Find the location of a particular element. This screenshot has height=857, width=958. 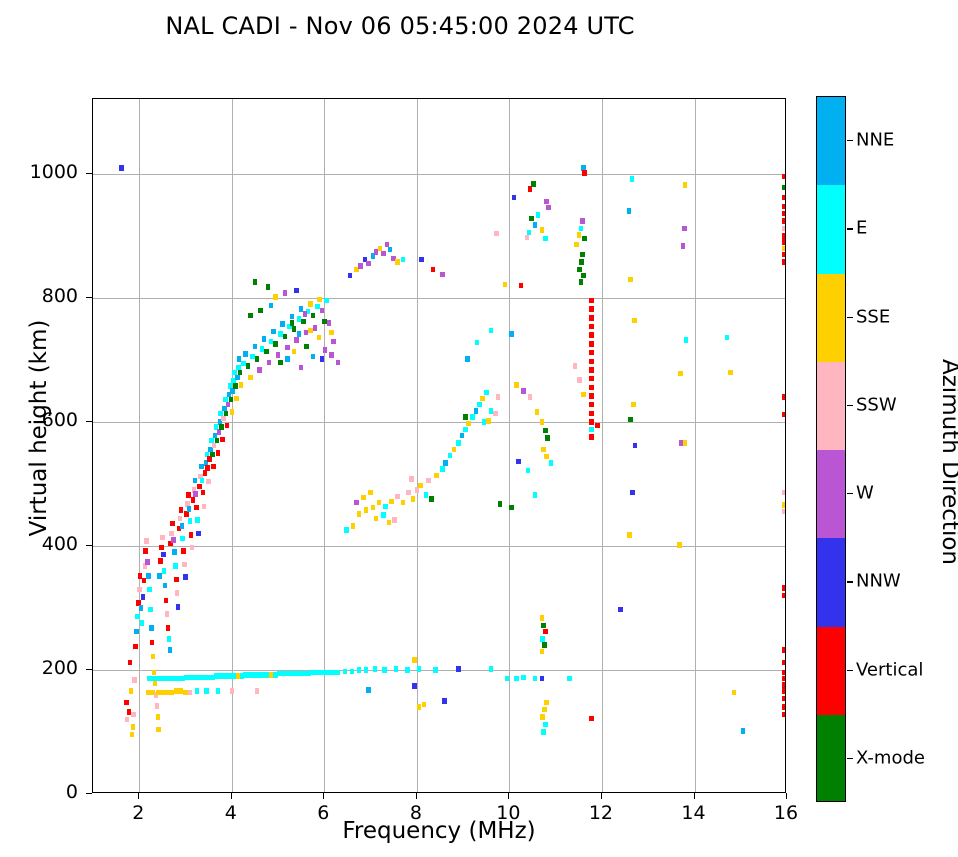

colorbar-tick-mark is located at coordinates (850, 229).